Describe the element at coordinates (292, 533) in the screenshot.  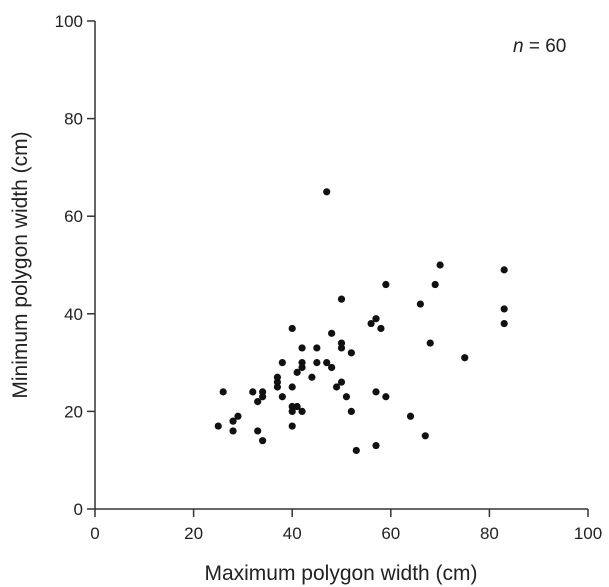
I see `x-tick-label-40: 40` at that location.